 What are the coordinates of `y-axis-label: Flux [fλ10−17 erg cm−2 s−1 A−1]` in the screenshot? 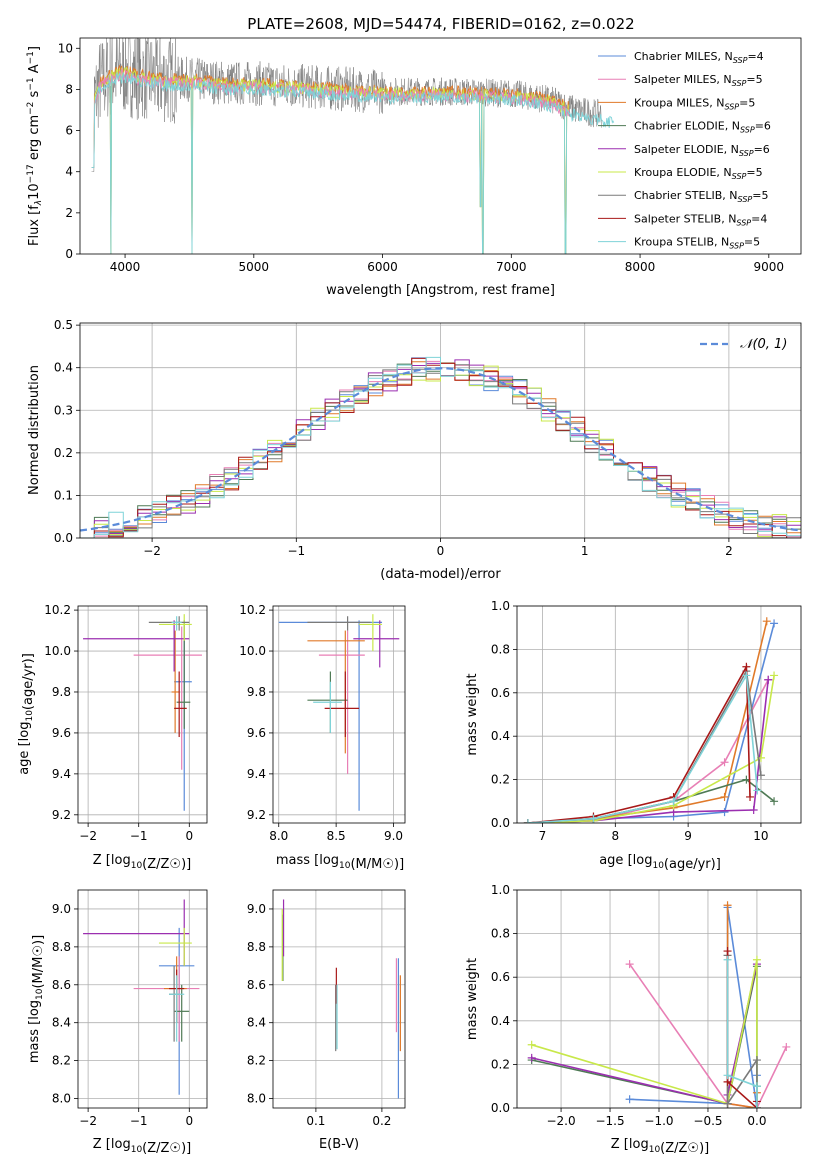 It's located at (35, 146).